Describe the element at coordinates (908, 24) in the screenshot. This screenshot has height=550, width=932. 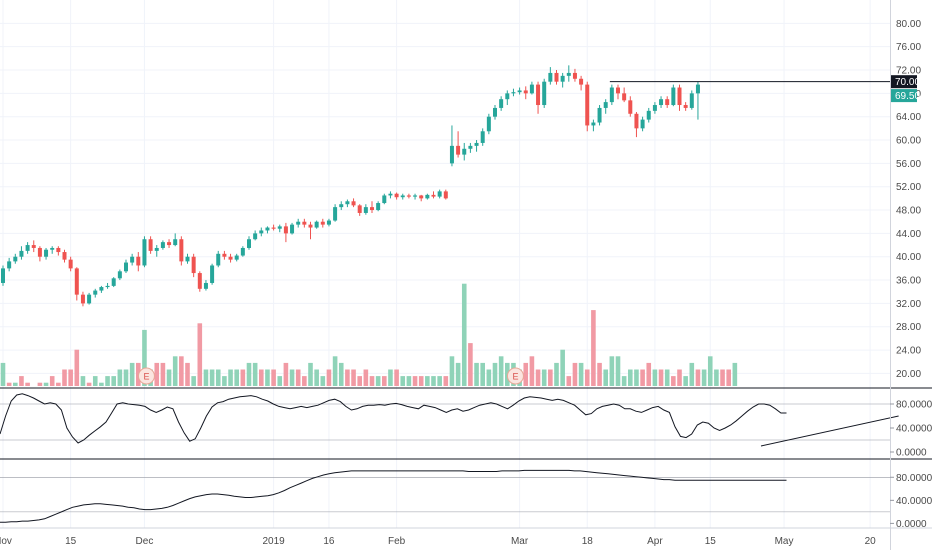
I see `price-tick-label: 80.00` at that location.